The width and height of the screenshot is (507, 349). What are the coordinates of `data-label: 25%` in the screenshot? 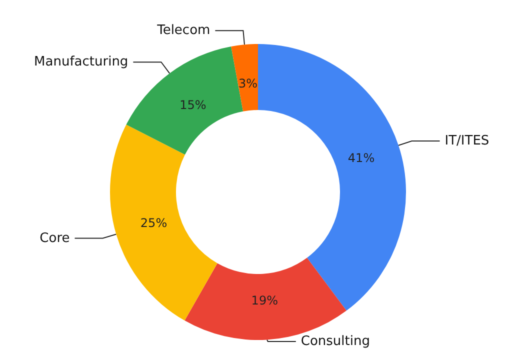 It's located at (154, 223).